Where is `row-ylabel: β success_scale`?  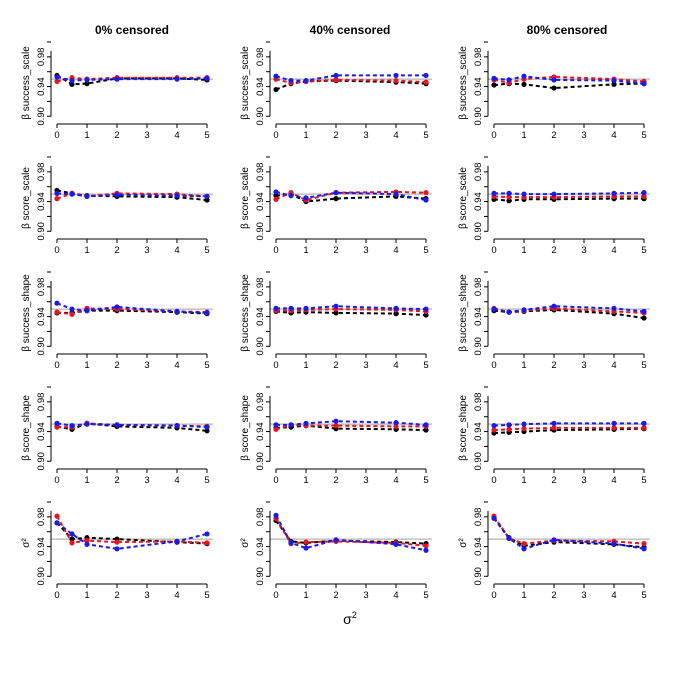
row-ylabel: β success_scale is located at coordinates (463, 83).